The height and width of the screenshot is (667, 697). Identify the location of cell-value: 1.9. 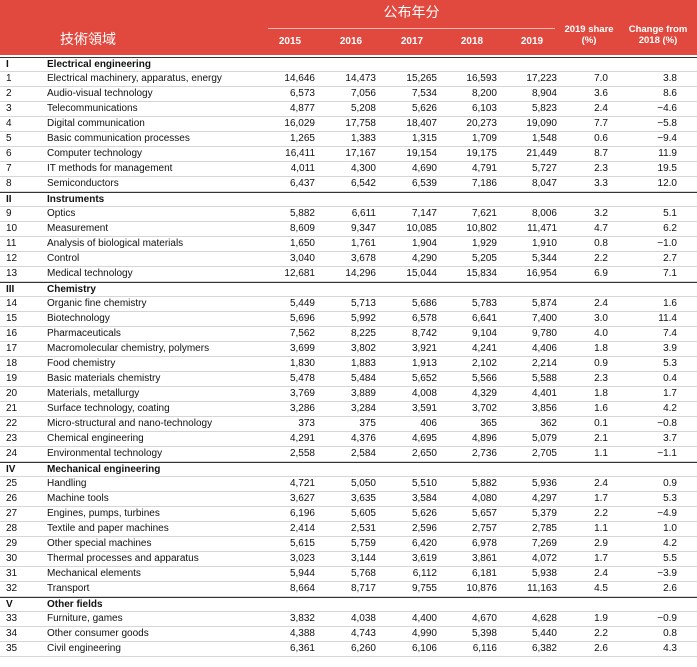
(601, 618).